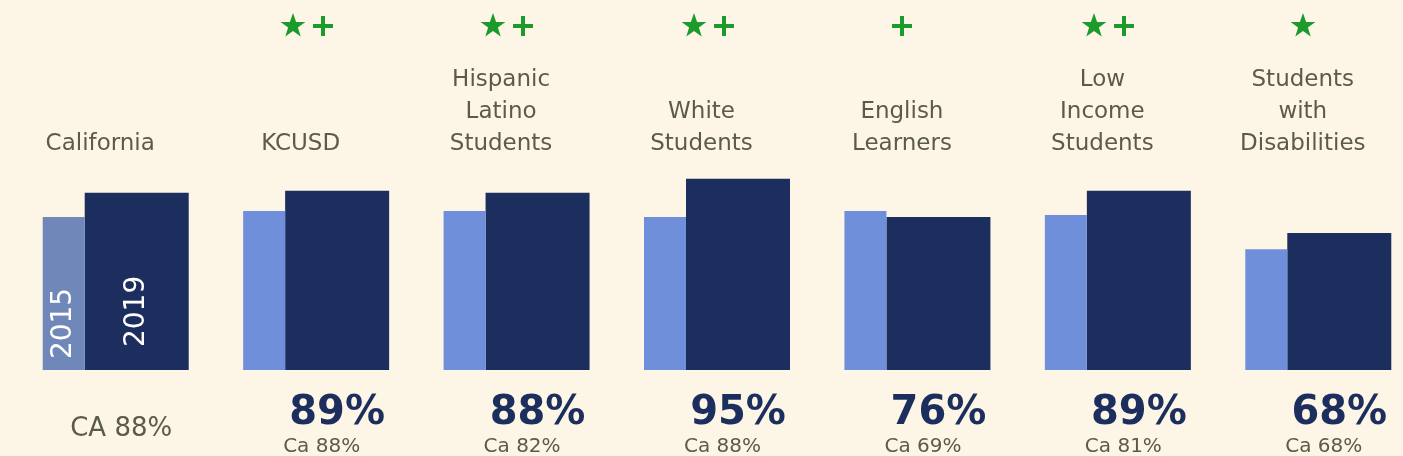 The width and height of the screenshot is (1403, 456). What do you see at coordinates (121, 427) in the screenshot?
I see `text: CA 88%` at bounding box center [121, 427].